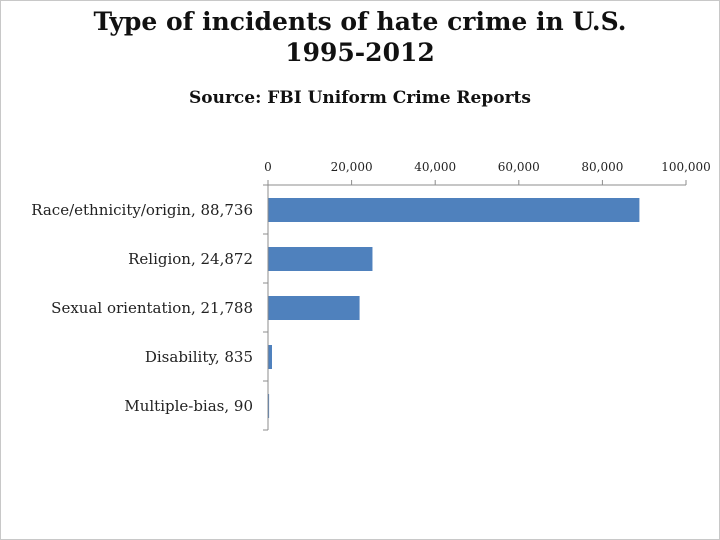 The image size is (720, 540). Describe the element at coordinates (686, 167) in the screenshot. I see `x-tick-label: 100,000` at that location.